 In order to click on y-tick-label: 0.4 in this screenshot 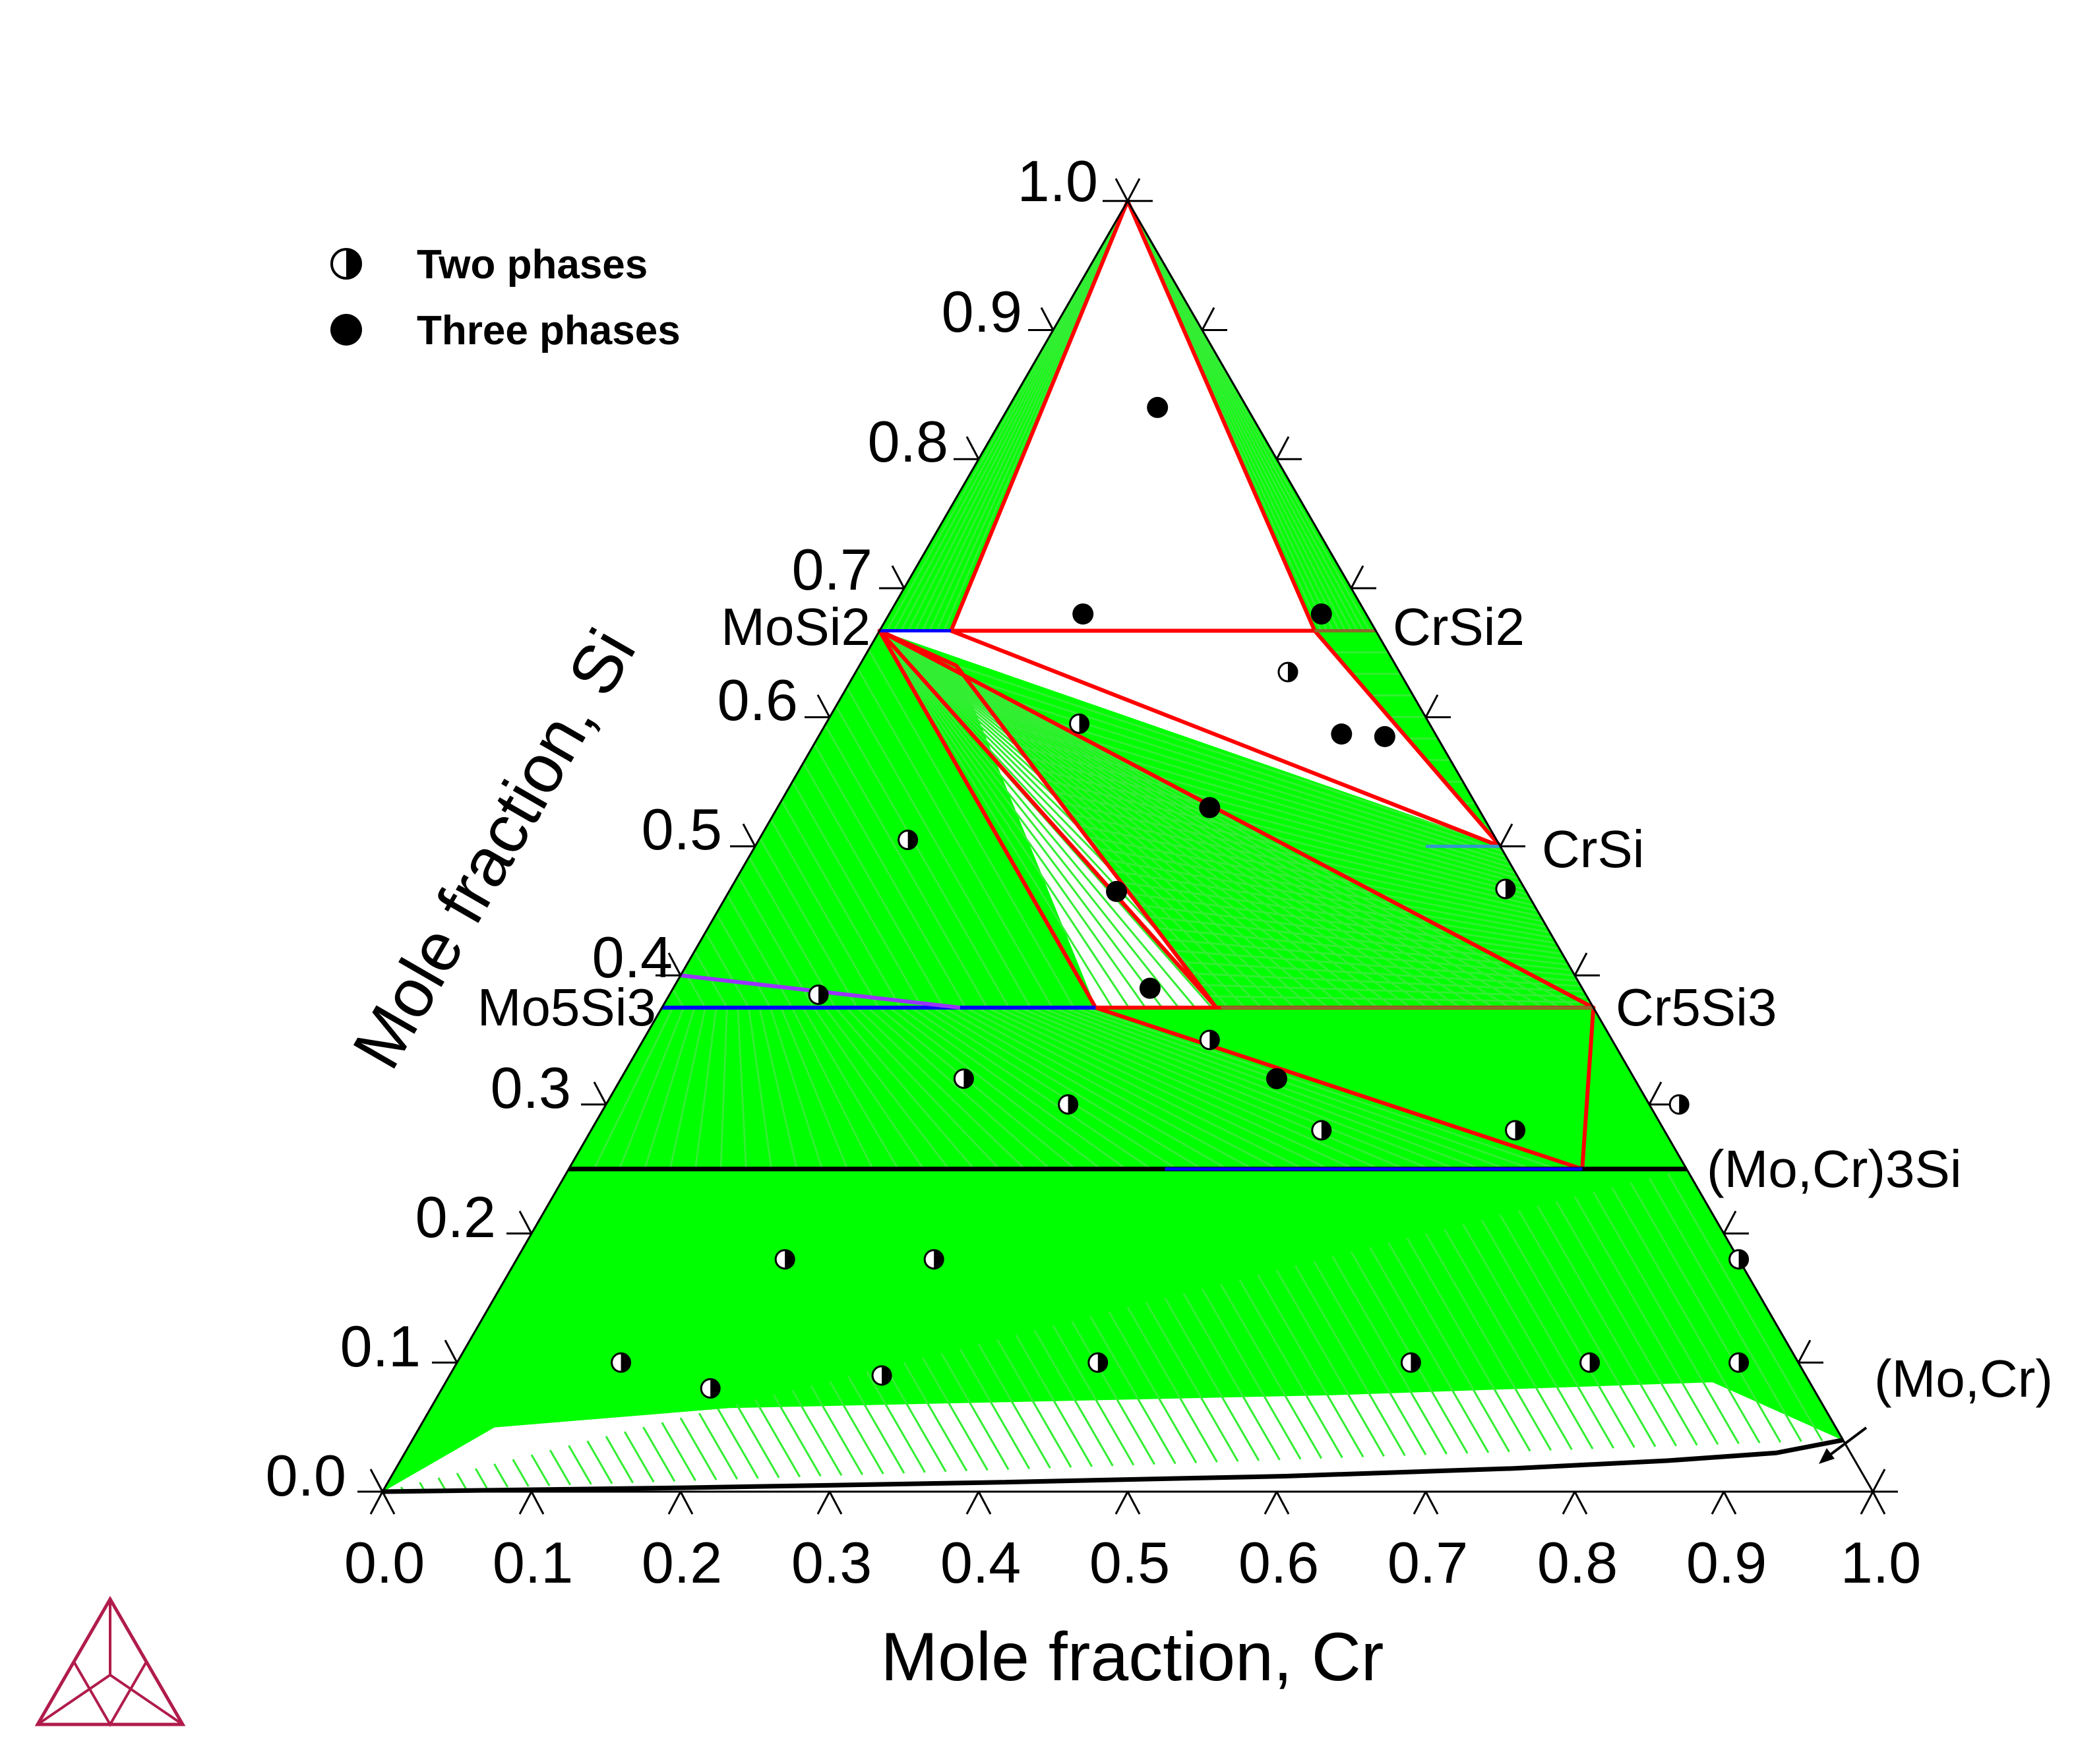, I will do `click(632, 957)`.